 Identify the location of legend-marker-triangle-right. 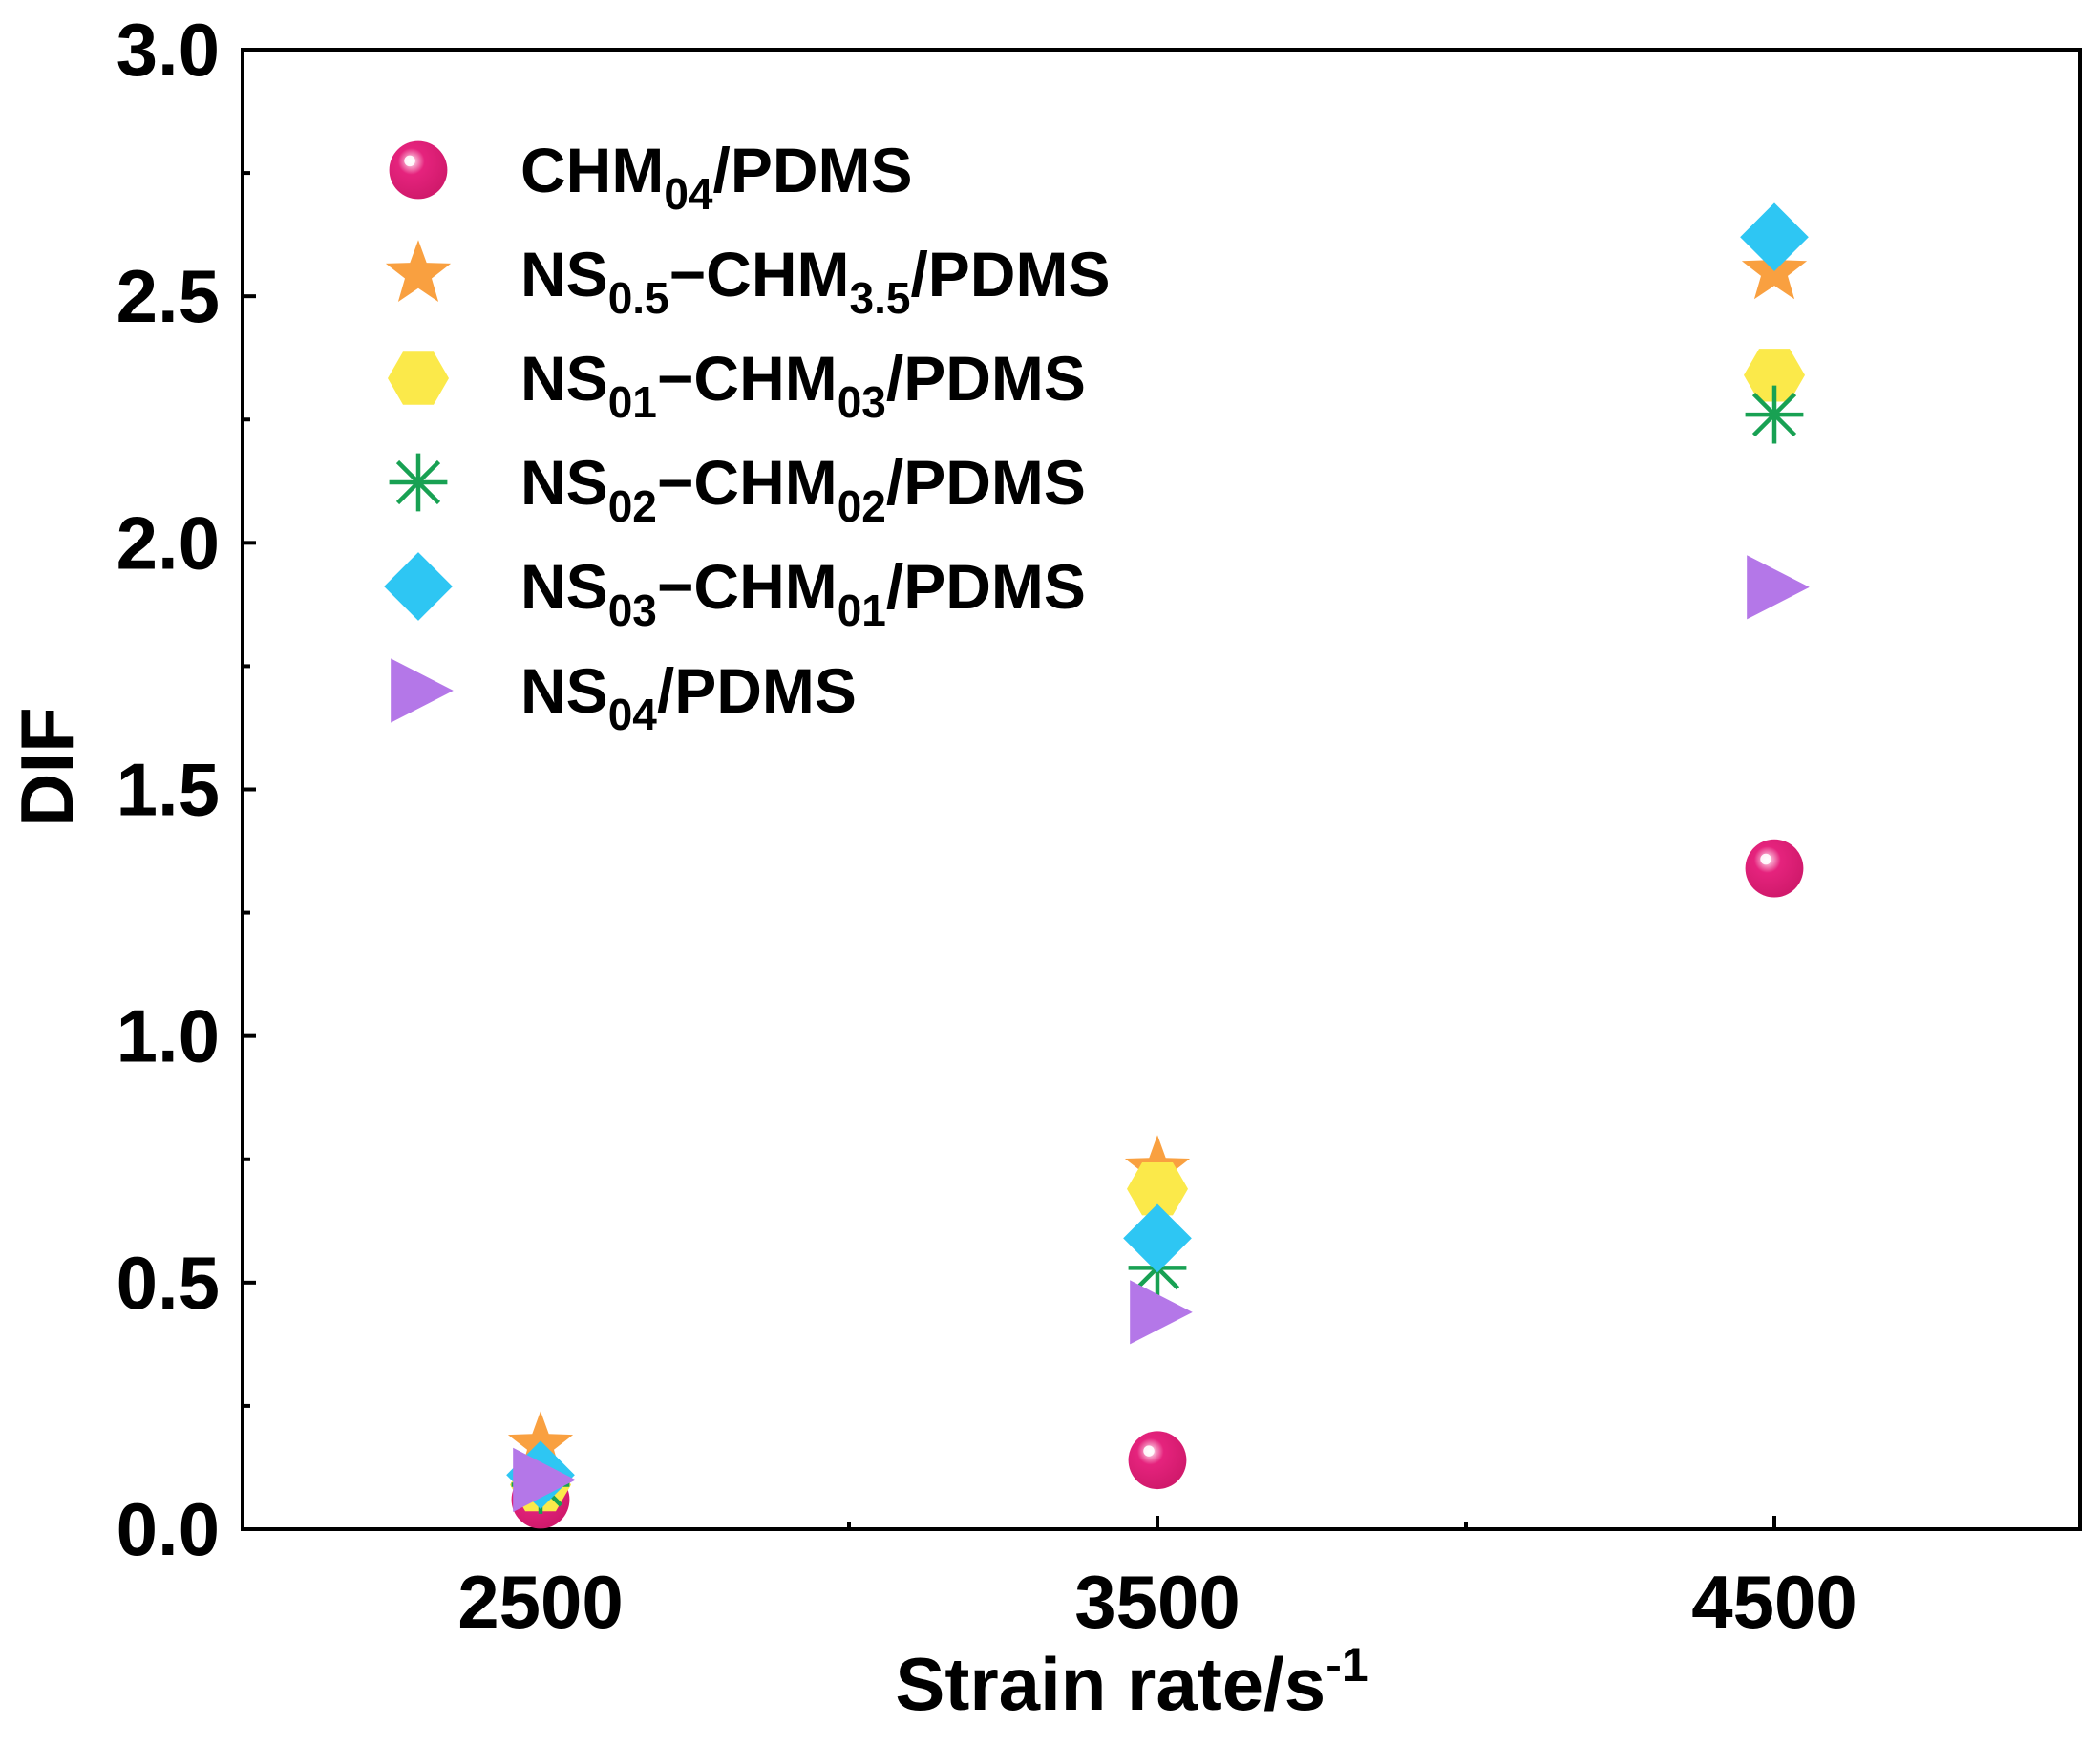
(422, 691).